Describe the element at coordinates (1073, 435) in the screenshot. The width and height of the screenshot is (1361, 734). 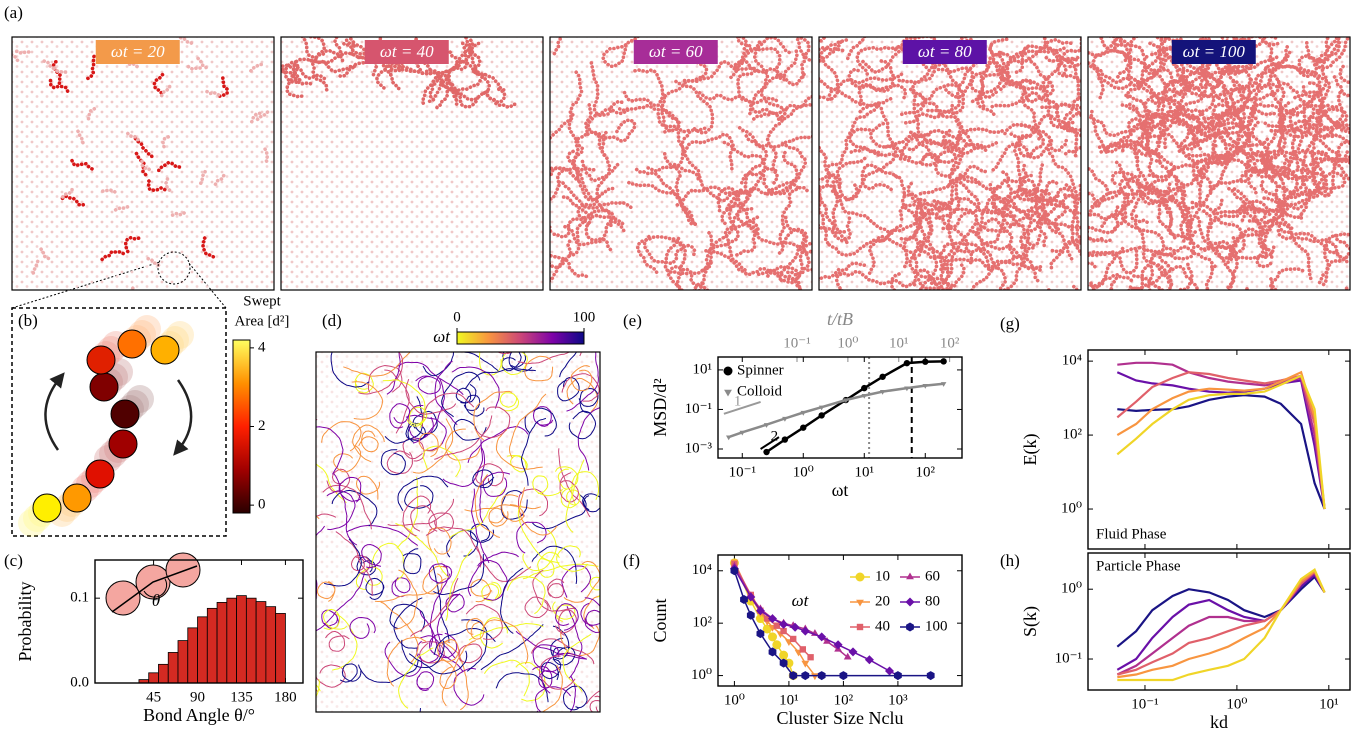
I see `y-tick-label: 10²` at that location.